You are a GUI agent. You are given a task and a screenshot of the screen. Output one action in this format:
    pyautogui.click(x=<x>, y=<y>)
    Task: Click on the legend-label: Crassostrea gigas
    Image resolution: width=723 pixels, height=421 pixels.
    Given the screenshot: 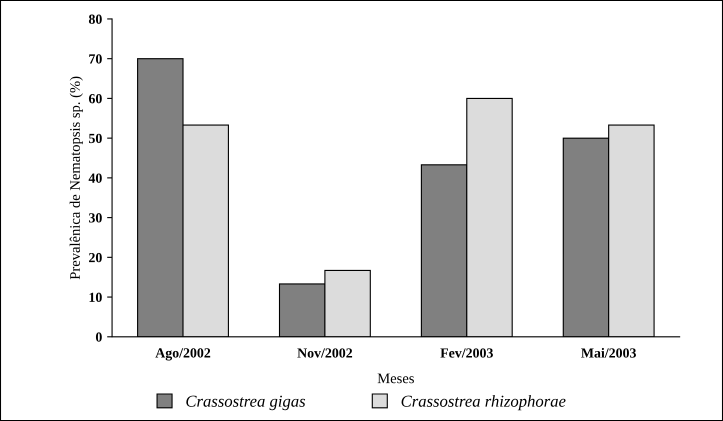 What is the action you would take?
    pyautogui.click(x=246, y=403)
    